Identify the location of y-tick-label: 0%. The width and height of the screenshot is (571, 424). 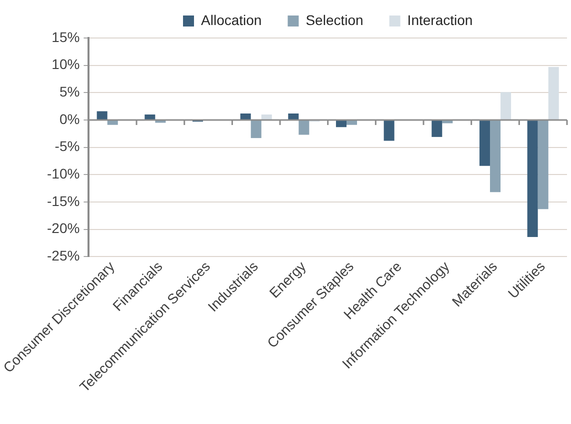
(69, 118).